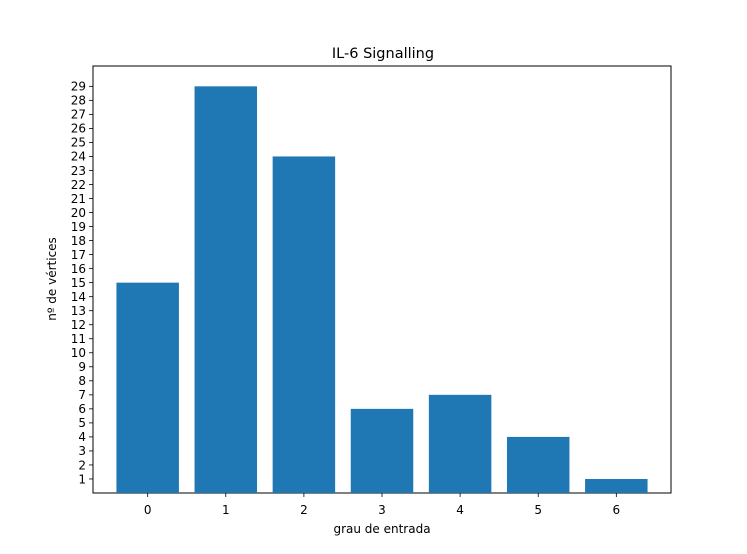  I want to click on y-tick-label: 24, so click(78, 157).